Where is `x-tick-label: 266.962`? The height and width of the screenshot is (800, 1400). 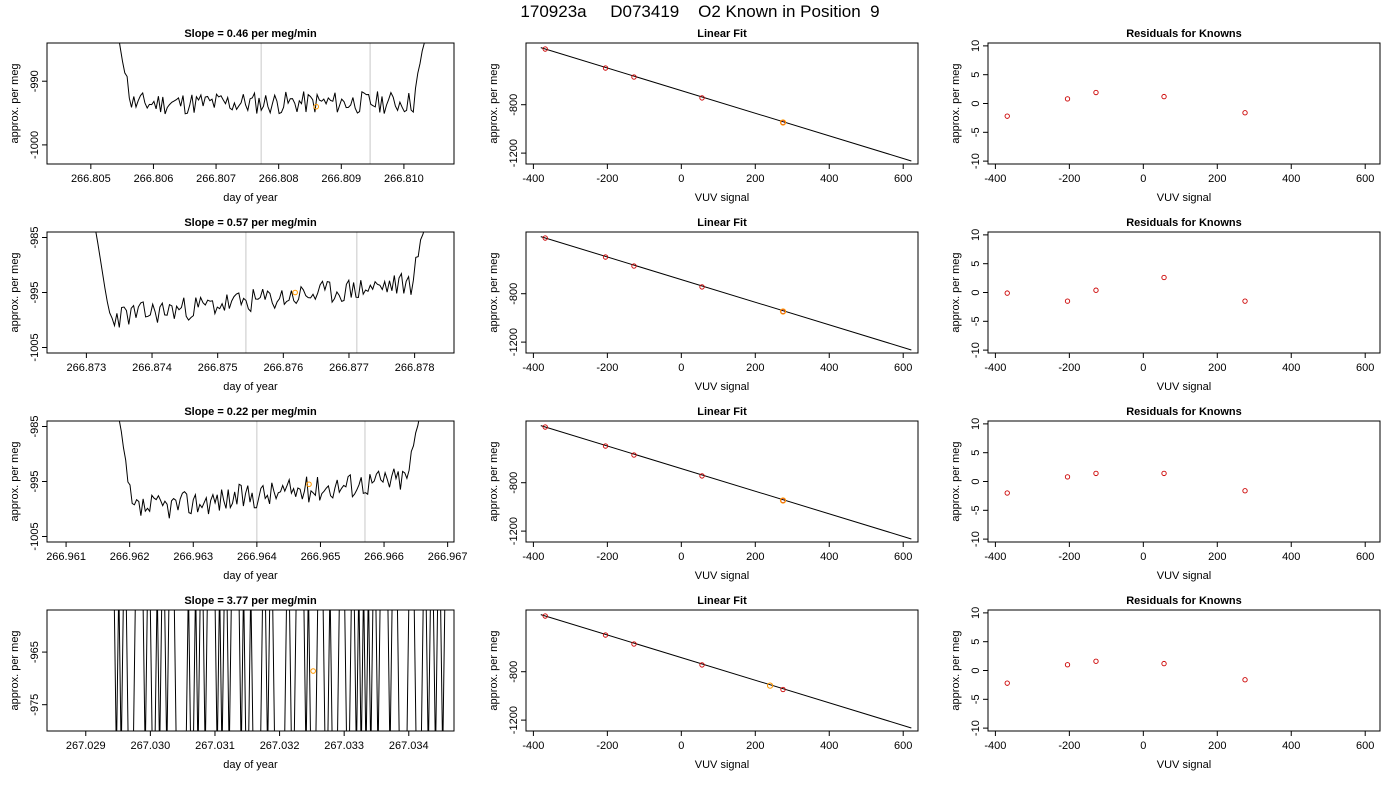
x-tick-label: 266.962 is located at coordinates (130, 557).